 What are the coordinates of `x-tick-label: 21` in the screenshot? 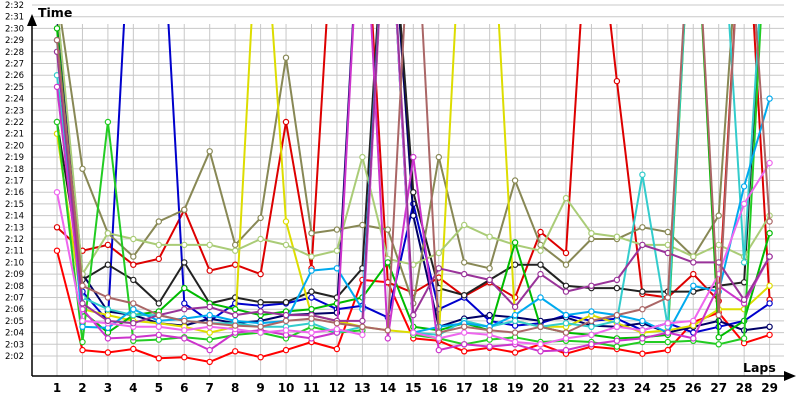 It's located at (566, 388).